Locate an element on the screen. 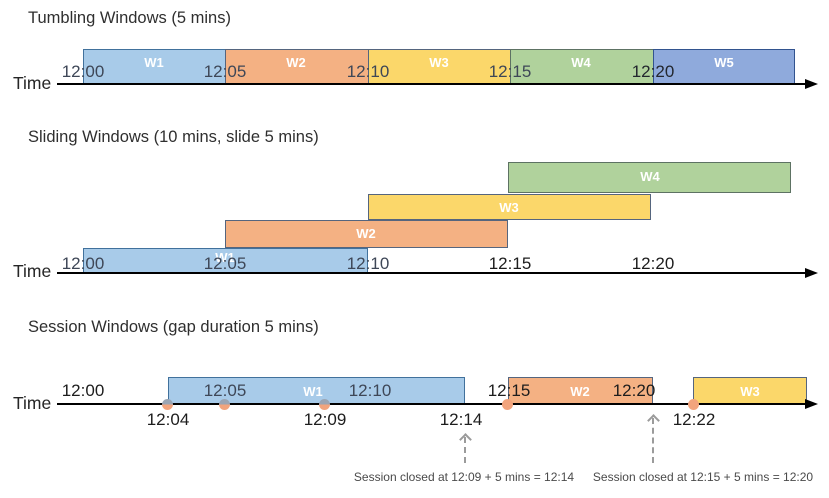 The height and width of the screenshot is (498, 829). session-time-axis-title: Time is located at coordinates (32, 403).